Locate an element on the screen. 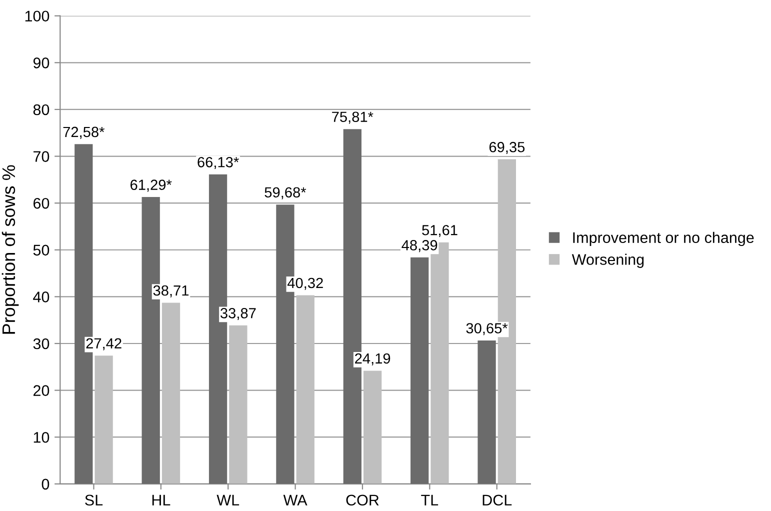 The height and width of the screenshot is (511, 771). data-label: 38,71 is located at coordinates (171, 291).